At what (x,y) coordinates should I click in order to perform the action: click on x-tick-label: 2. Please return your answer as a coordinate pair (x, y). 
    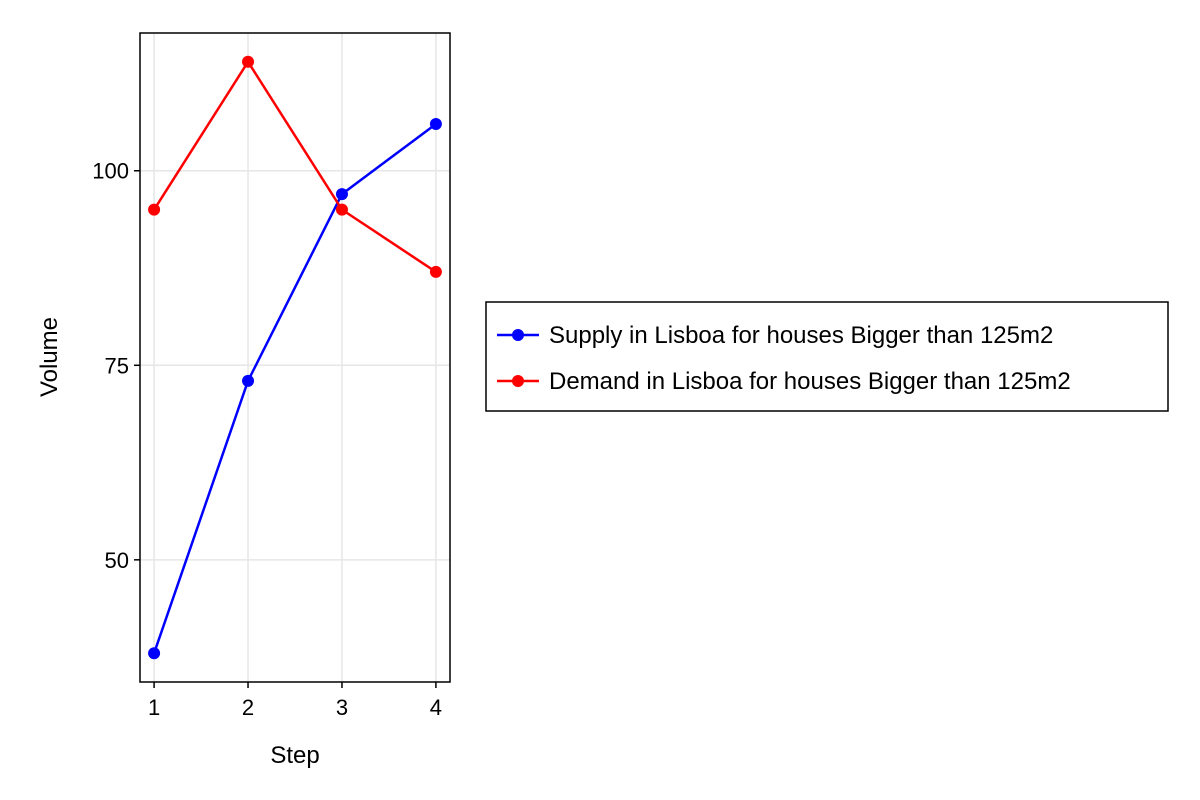
    Looking at the image, I should click on (248, 707).